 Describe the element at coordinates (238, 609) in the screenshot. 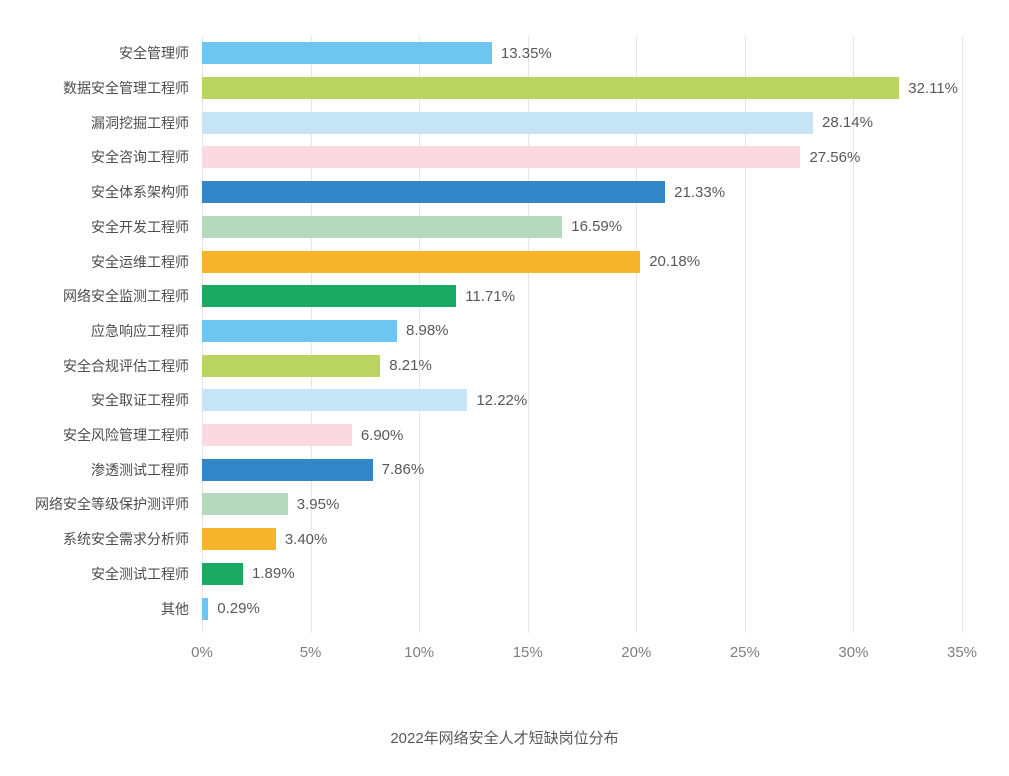

I see `value-label: 0.29%` at that location.